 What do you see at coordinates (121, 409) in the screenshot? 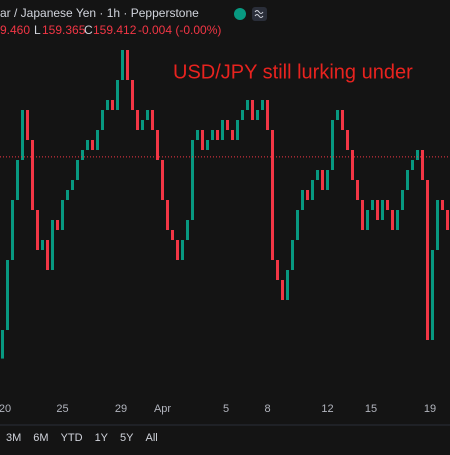
I see `x-tick-label: 29` at bounding box center [121, 409].